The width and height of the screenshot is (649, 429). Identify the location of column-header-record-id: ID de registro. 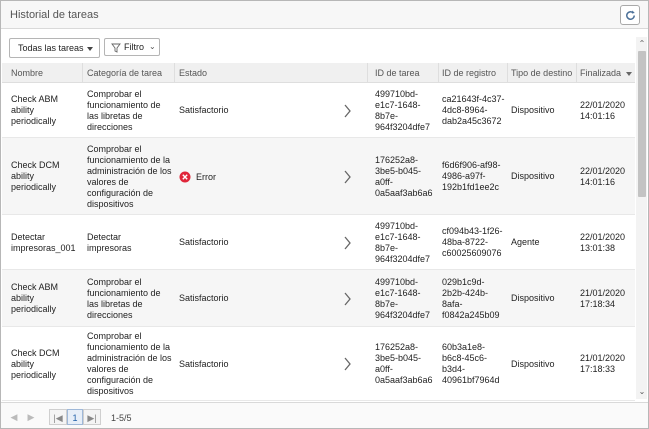
(469, 73).